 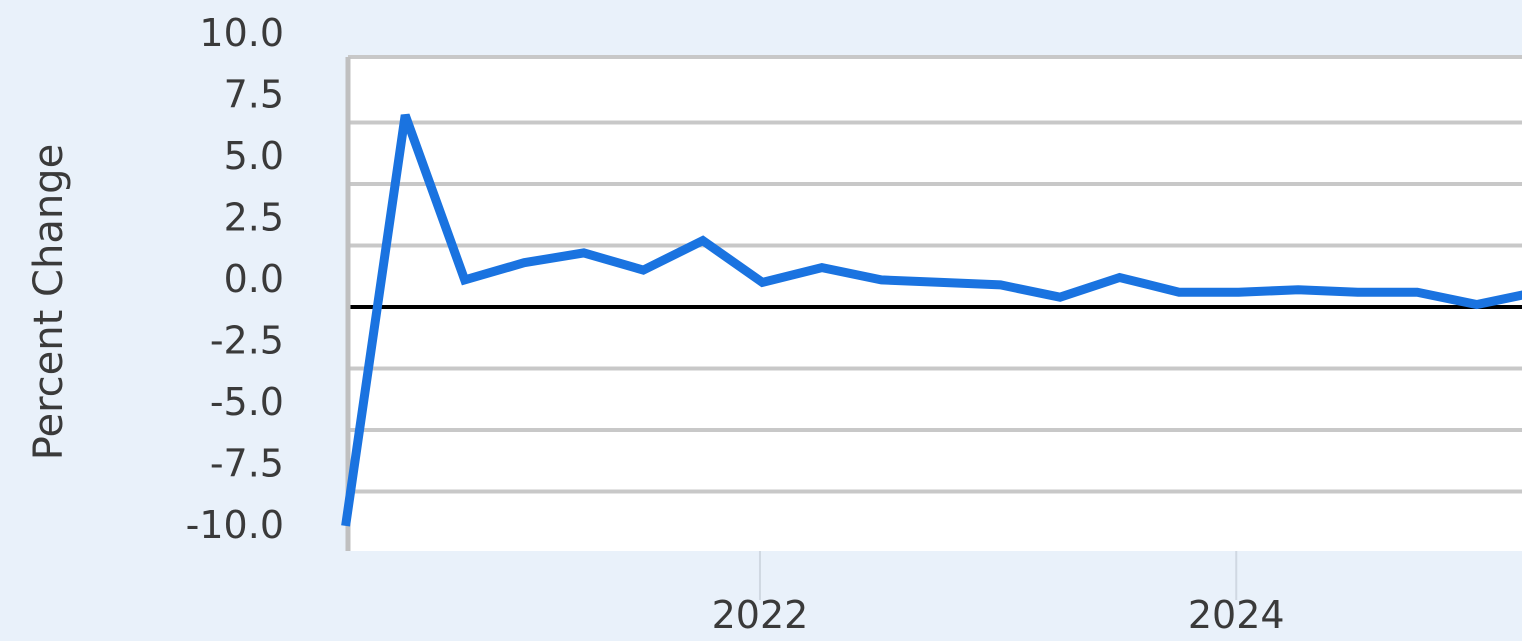 I want to click on x-axis-ticks: 2022 2024, so click(x=998, y=615).